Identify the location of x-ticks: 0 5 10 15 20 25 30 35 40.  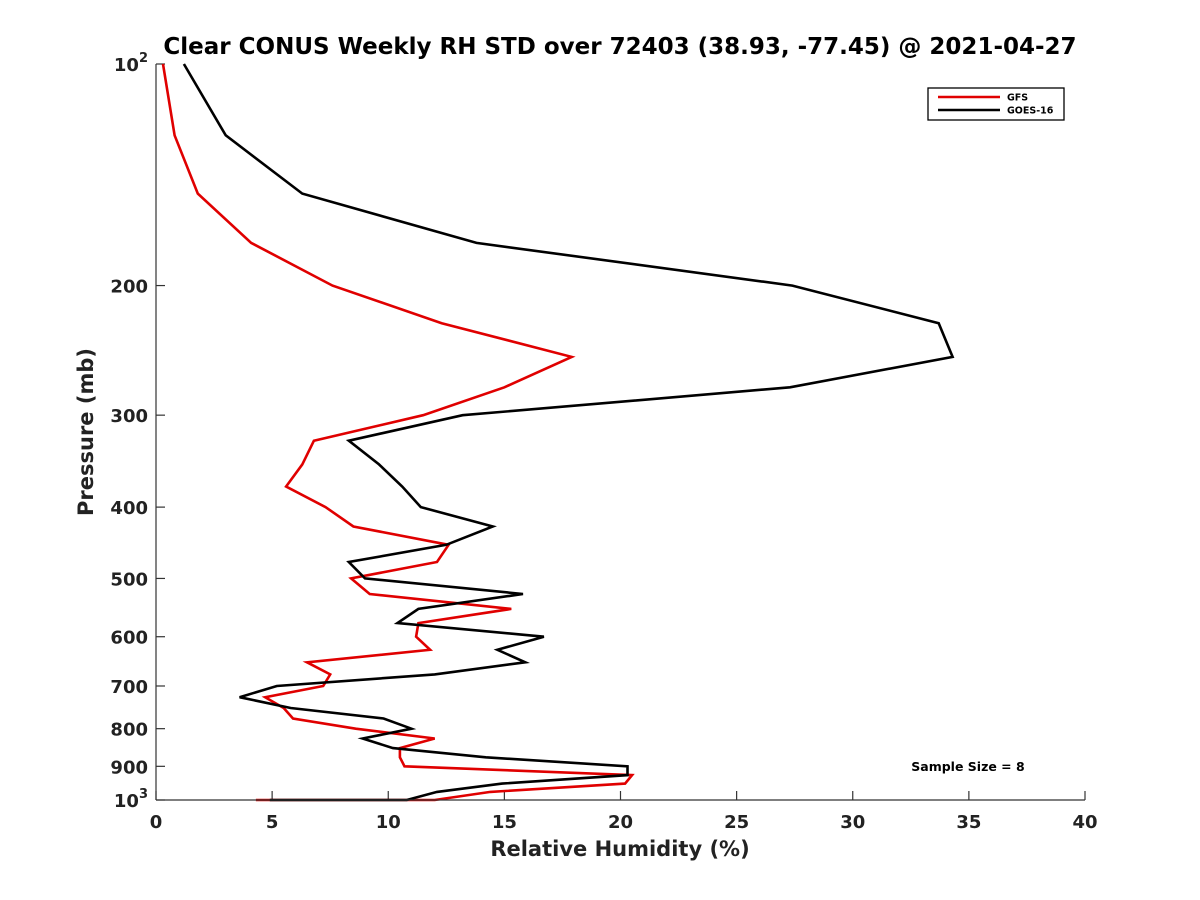
(624, 812).